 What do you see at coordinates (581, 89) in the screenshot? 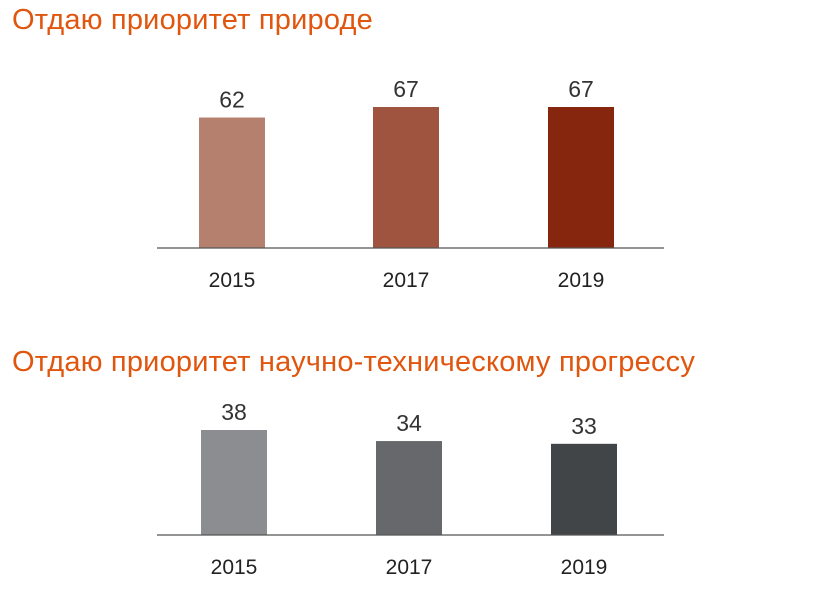
I see `data-label-2019: 67` at bounding box center [581, 89].